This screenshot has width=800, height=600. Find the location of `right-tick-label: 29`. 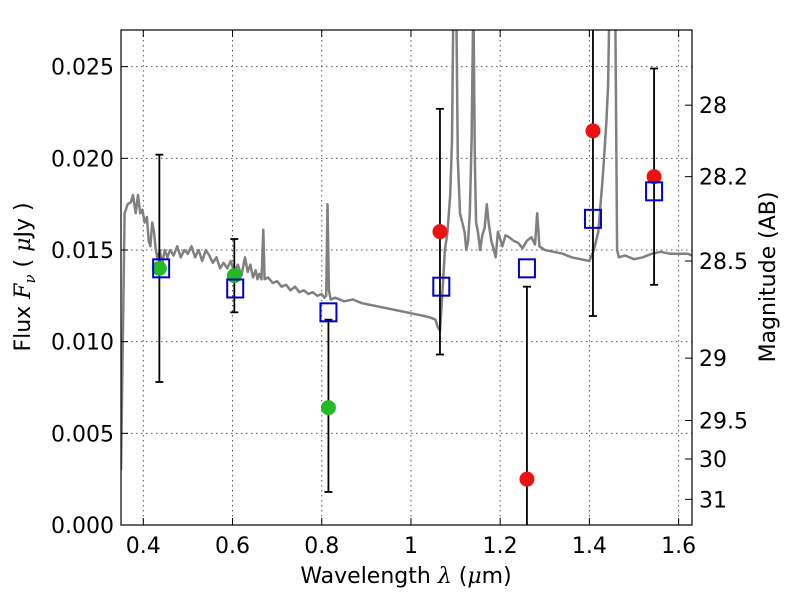

right-tick-label: 29 is located at coordinates (713, 359).